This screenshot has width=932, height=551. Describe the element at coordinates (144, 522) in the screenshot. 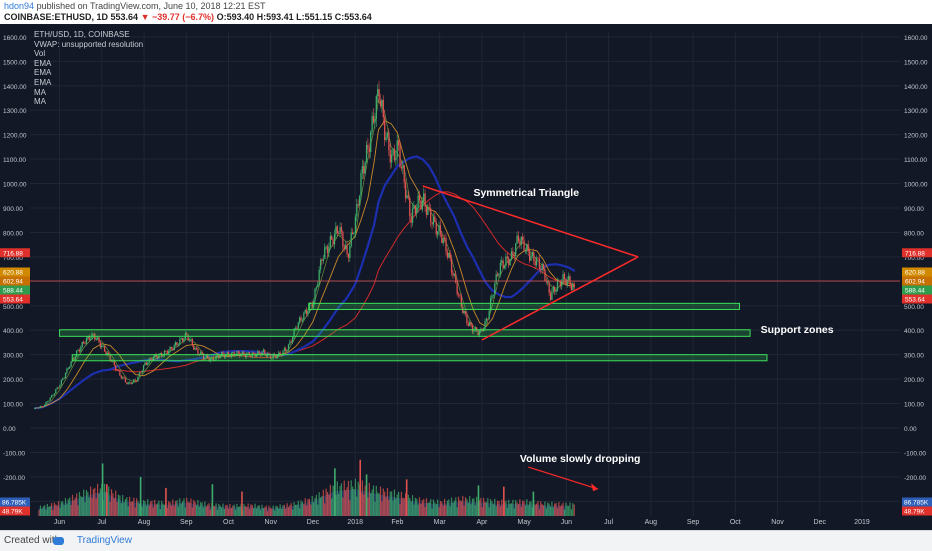

I see `x-tick-label: Aug` at that location.